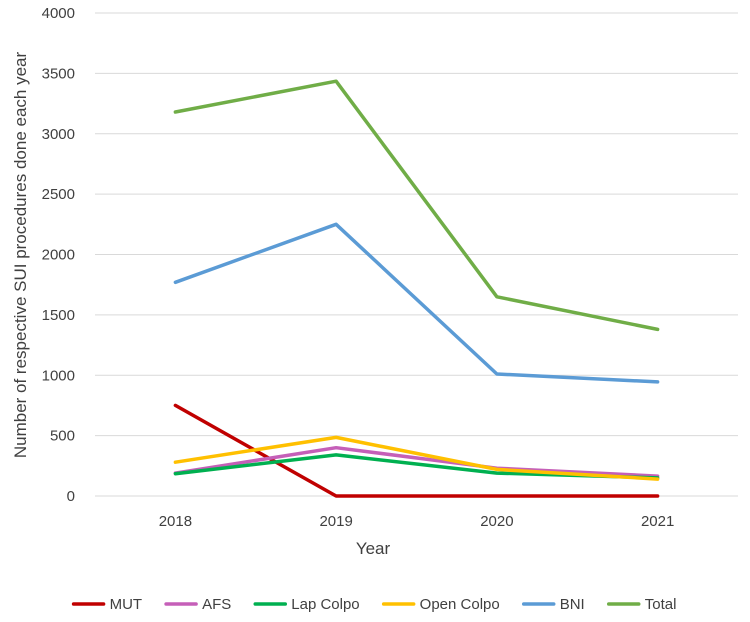 This screenshot has width=750, height=622. What do you see at coordinates (325, 604) in the screenshot?
I see `legend-label: Lap Colpo` at bounding box center [325, 604].